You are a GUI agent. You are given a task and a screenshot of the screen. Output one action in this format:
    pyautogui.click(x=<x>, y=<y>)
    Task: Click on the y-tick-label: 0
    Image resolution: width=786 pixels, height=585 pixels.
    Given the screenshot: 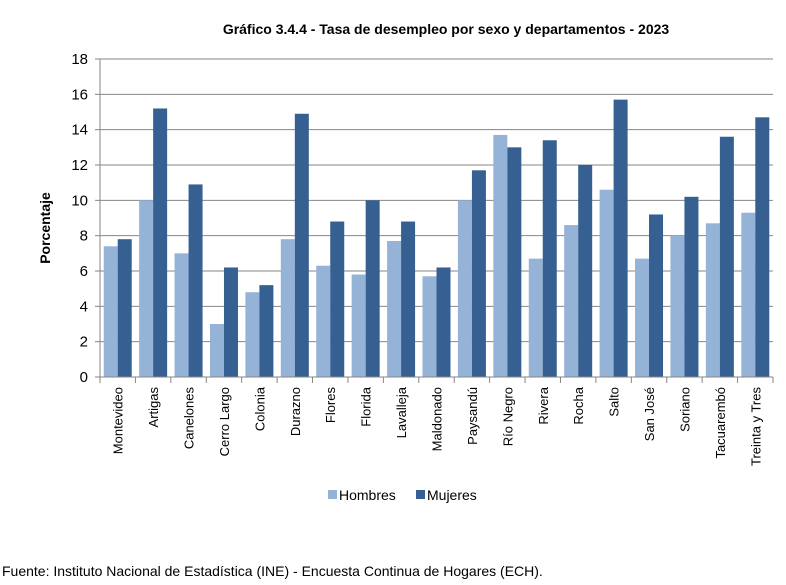 What is the action you would take?
    pyautogui.click(x=84, y=377)
    